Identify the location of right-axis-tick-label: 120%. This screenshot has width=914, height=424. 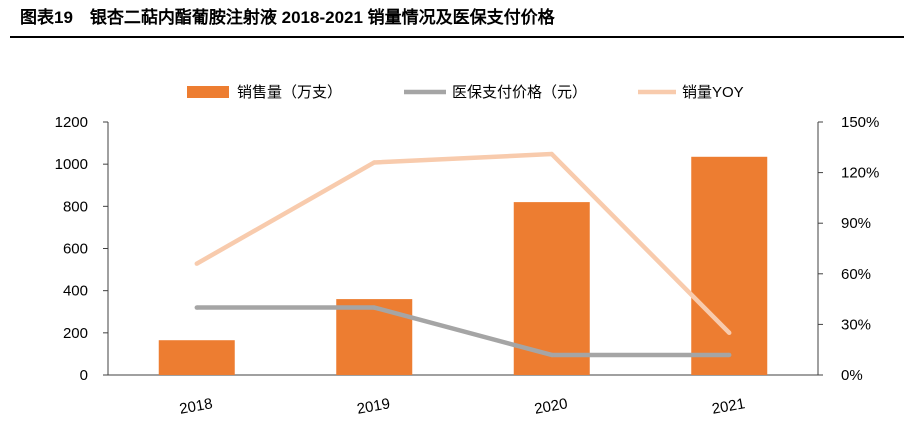
(860, 173).